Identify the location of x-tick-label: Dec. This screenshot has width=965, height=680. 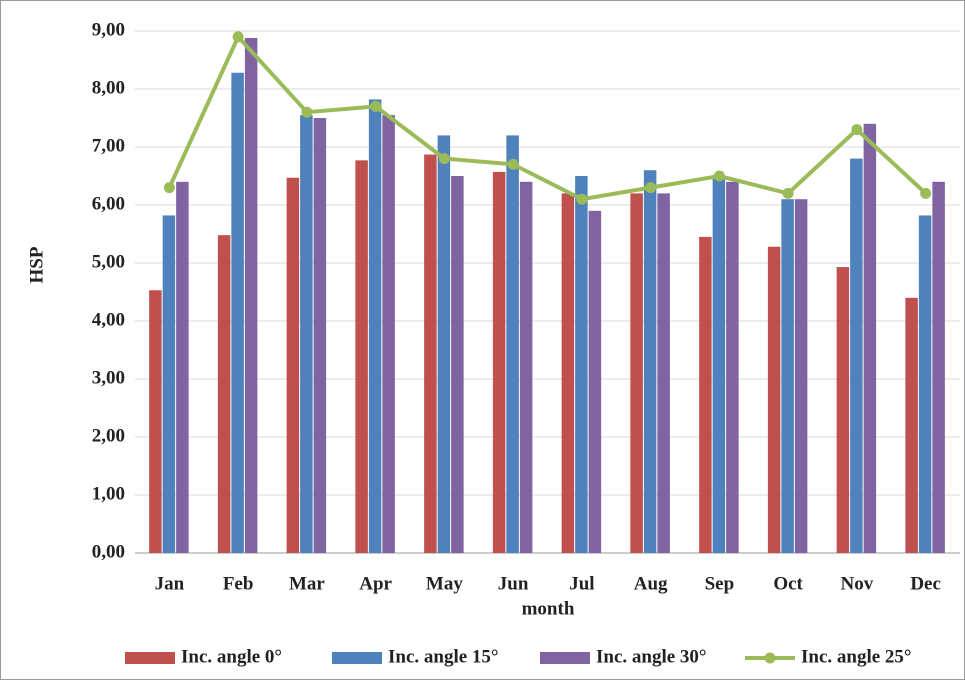
(925, 583).